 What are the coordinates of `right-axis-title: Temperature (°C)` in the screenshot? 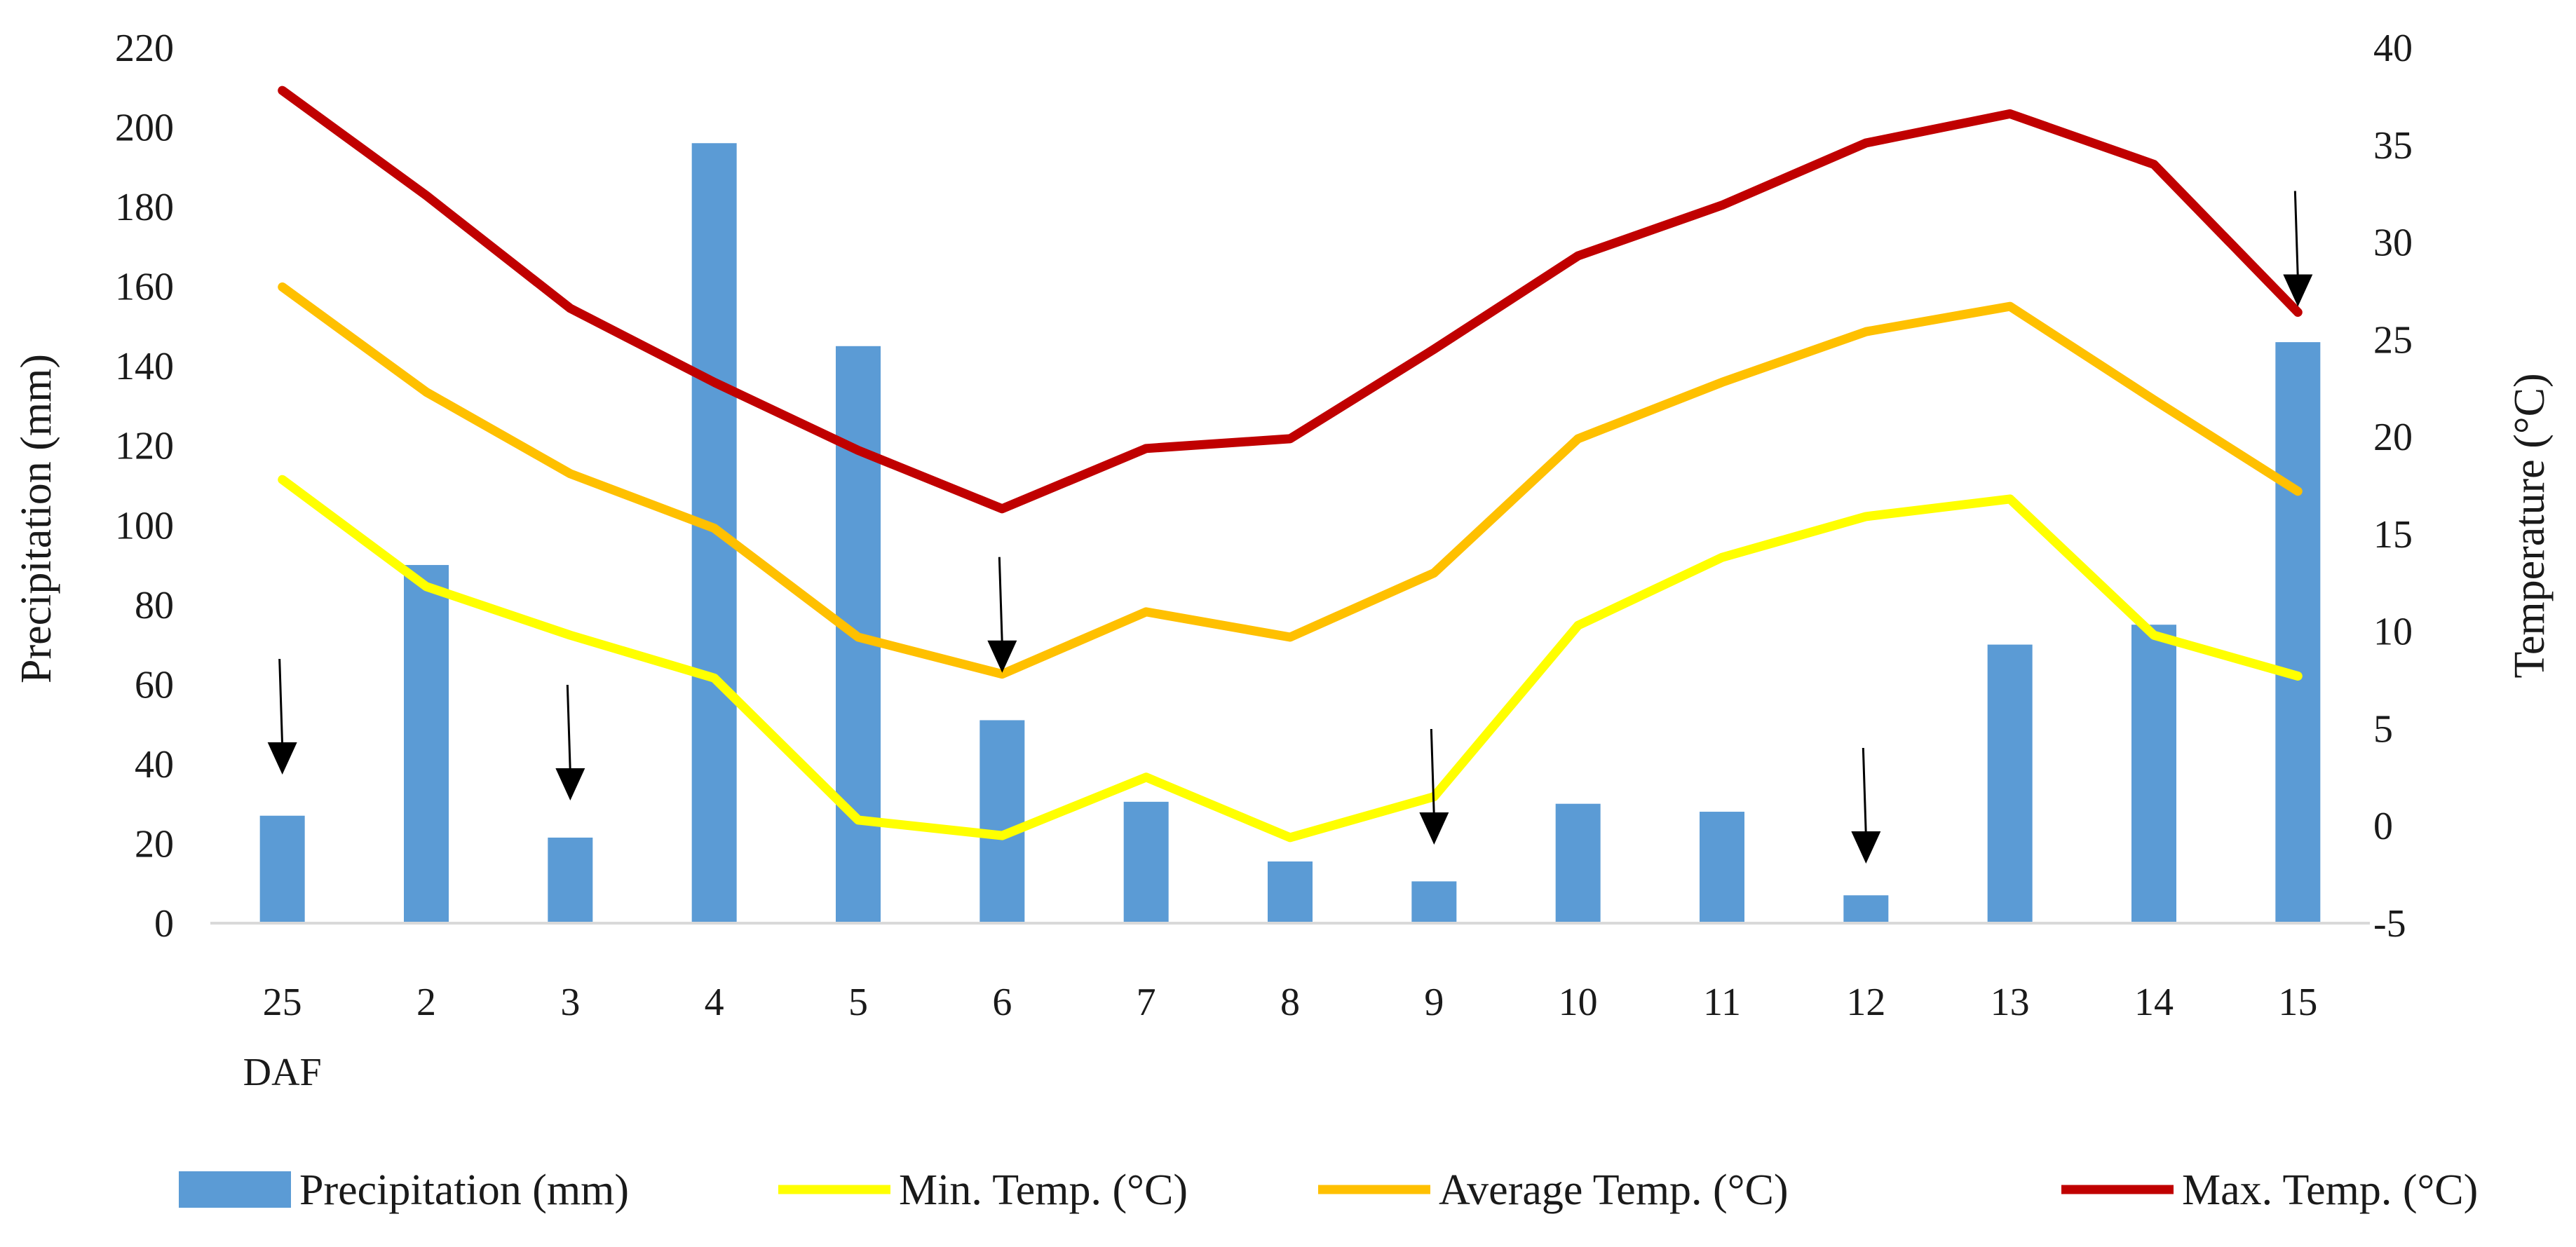 It's located at (2530, 525).